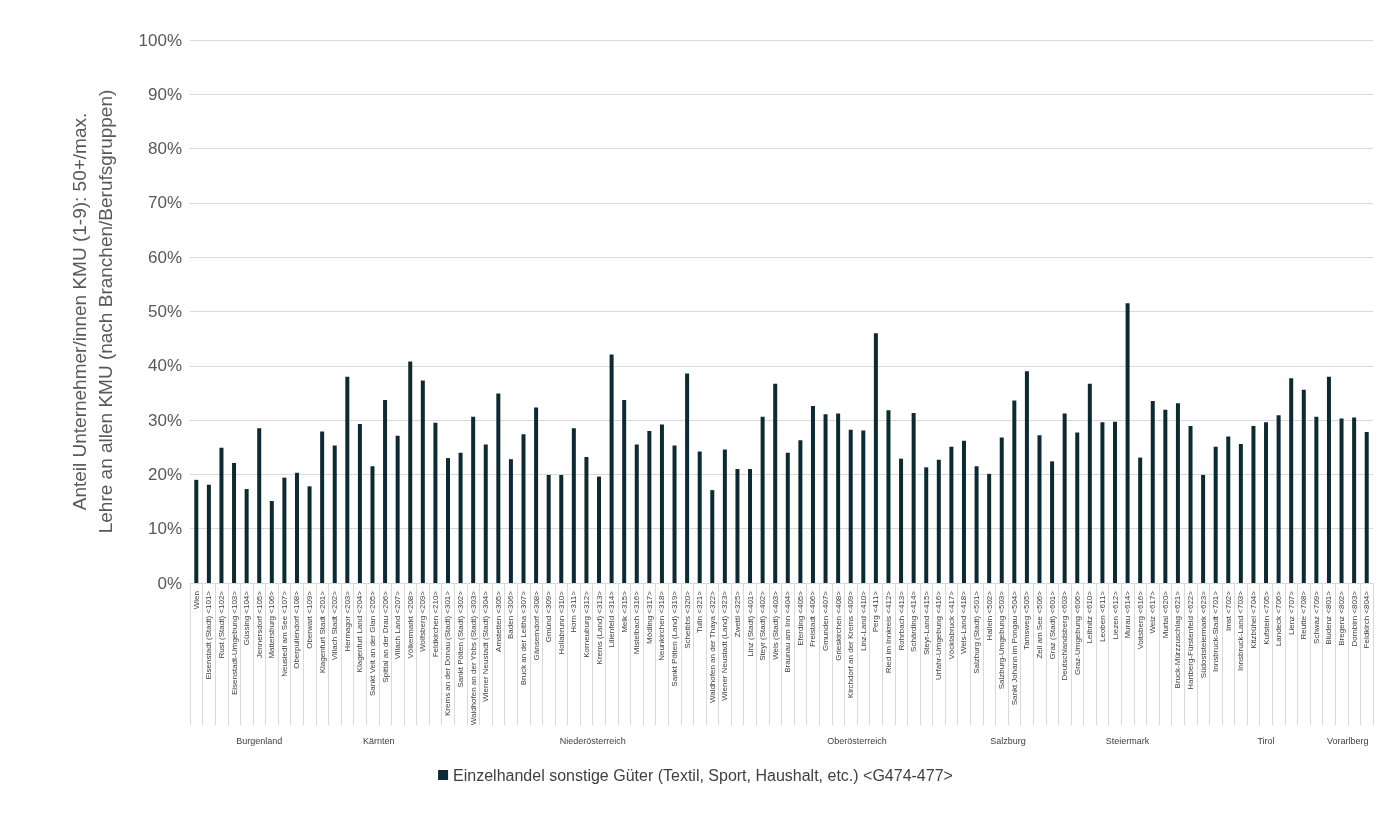 The image size is (1391, 816). What do you see at coordinates (574, 611) in the screenshot?
I see `x-tick-label: Horn <311>` at bounding box center [574, 611].